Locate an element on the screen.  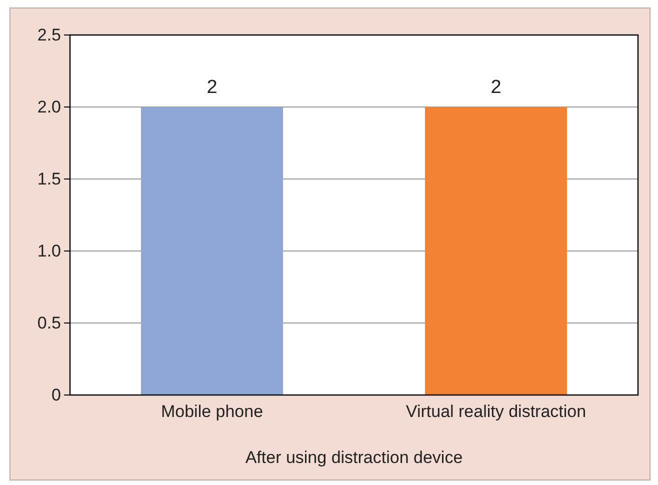
y-tick-label: 1.5 is located at coordinates (49, 178).